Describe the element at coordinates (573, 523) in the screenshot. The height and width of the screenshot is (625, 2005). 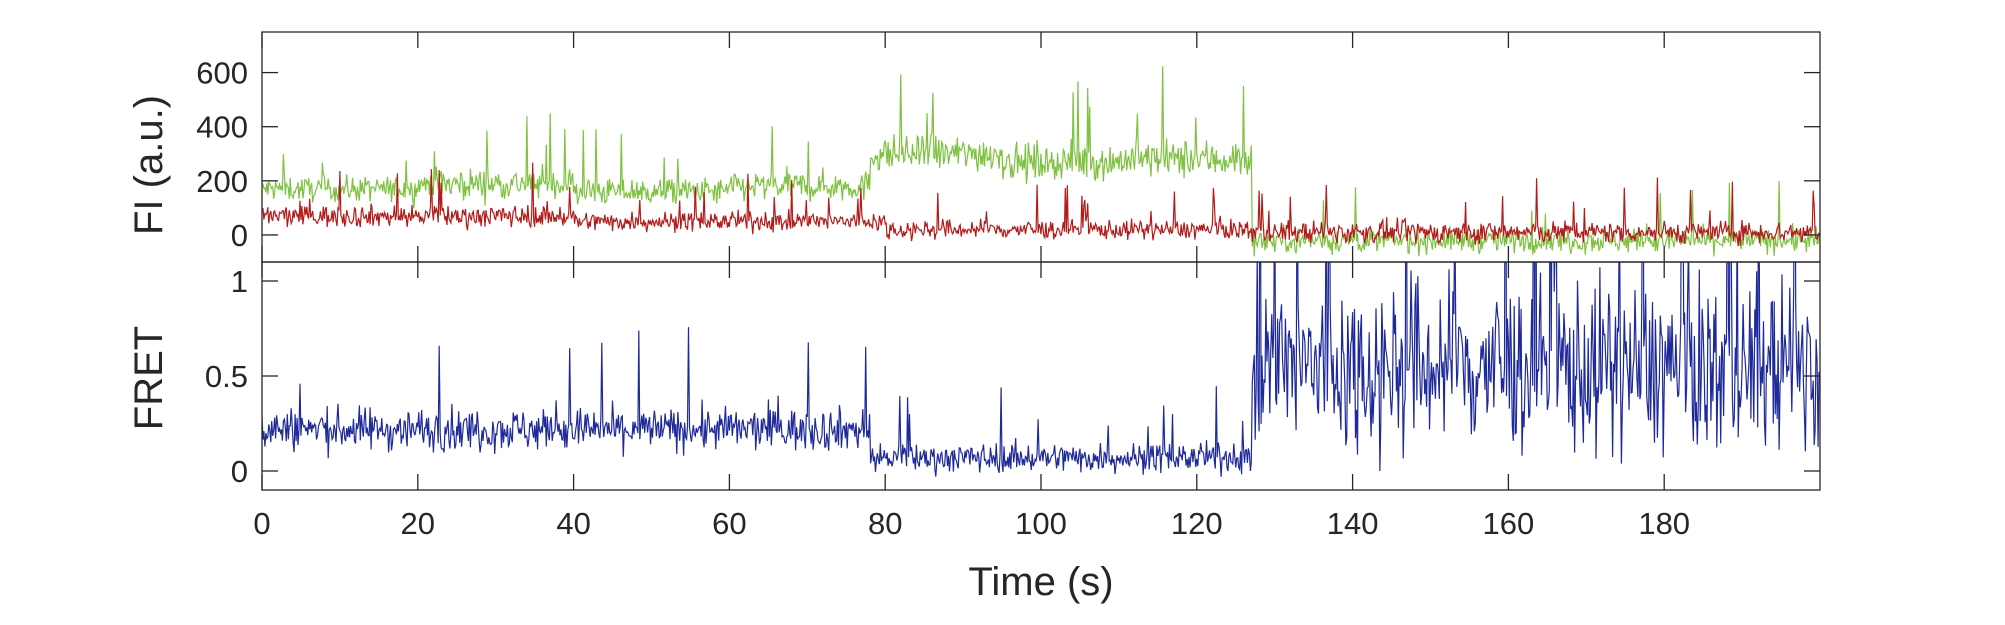
I see `xtick-label: 40` at that location.